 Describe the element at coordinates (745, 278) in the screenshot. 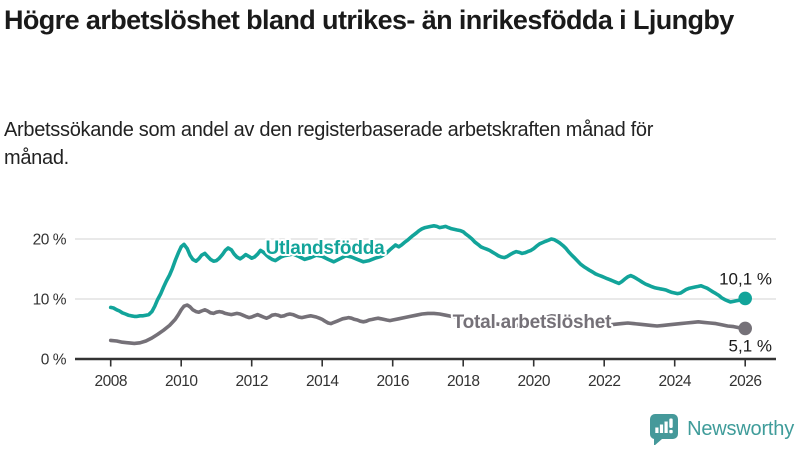

I see `series-end-value-utlandsfodda: 10,1 %` at that location.